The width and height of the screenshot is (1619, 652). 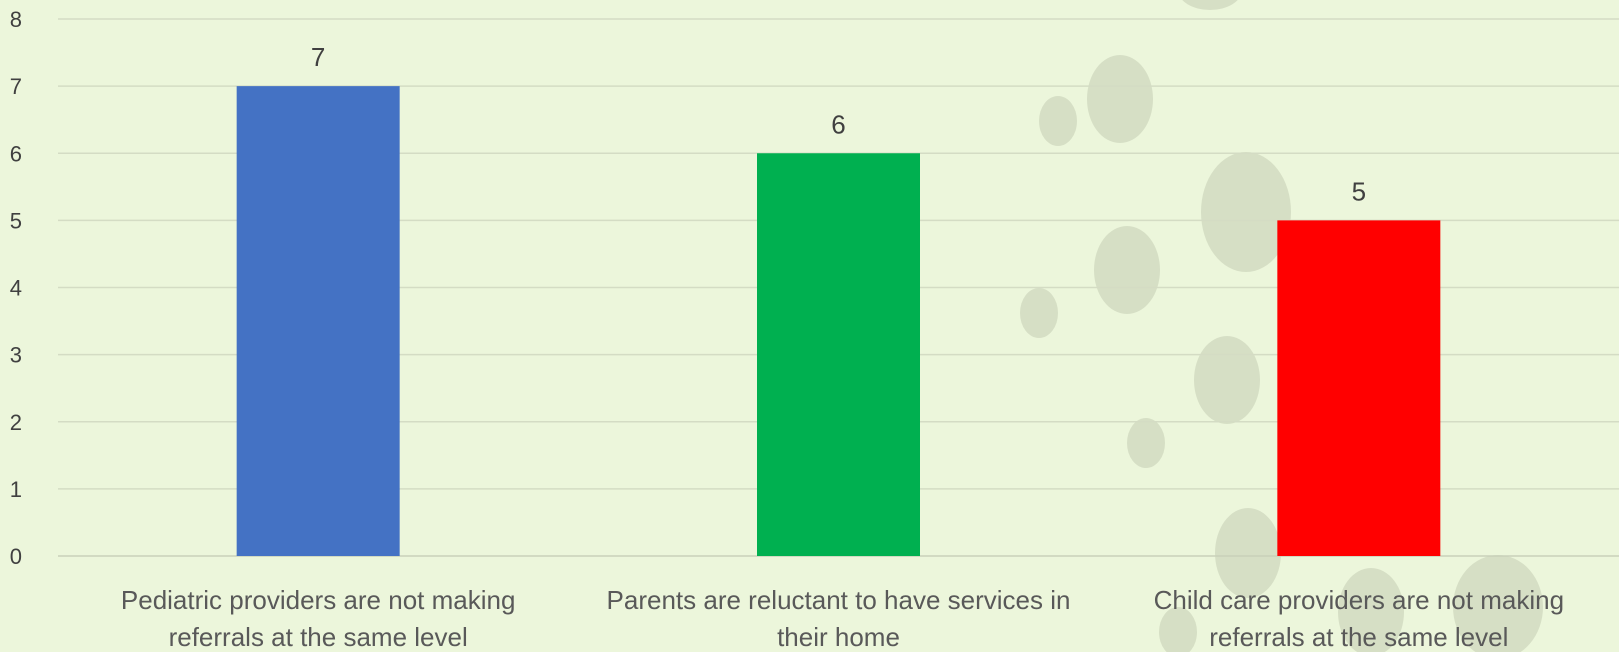 I want to click on y-tick-label: 8, so click(x=16, y=19).